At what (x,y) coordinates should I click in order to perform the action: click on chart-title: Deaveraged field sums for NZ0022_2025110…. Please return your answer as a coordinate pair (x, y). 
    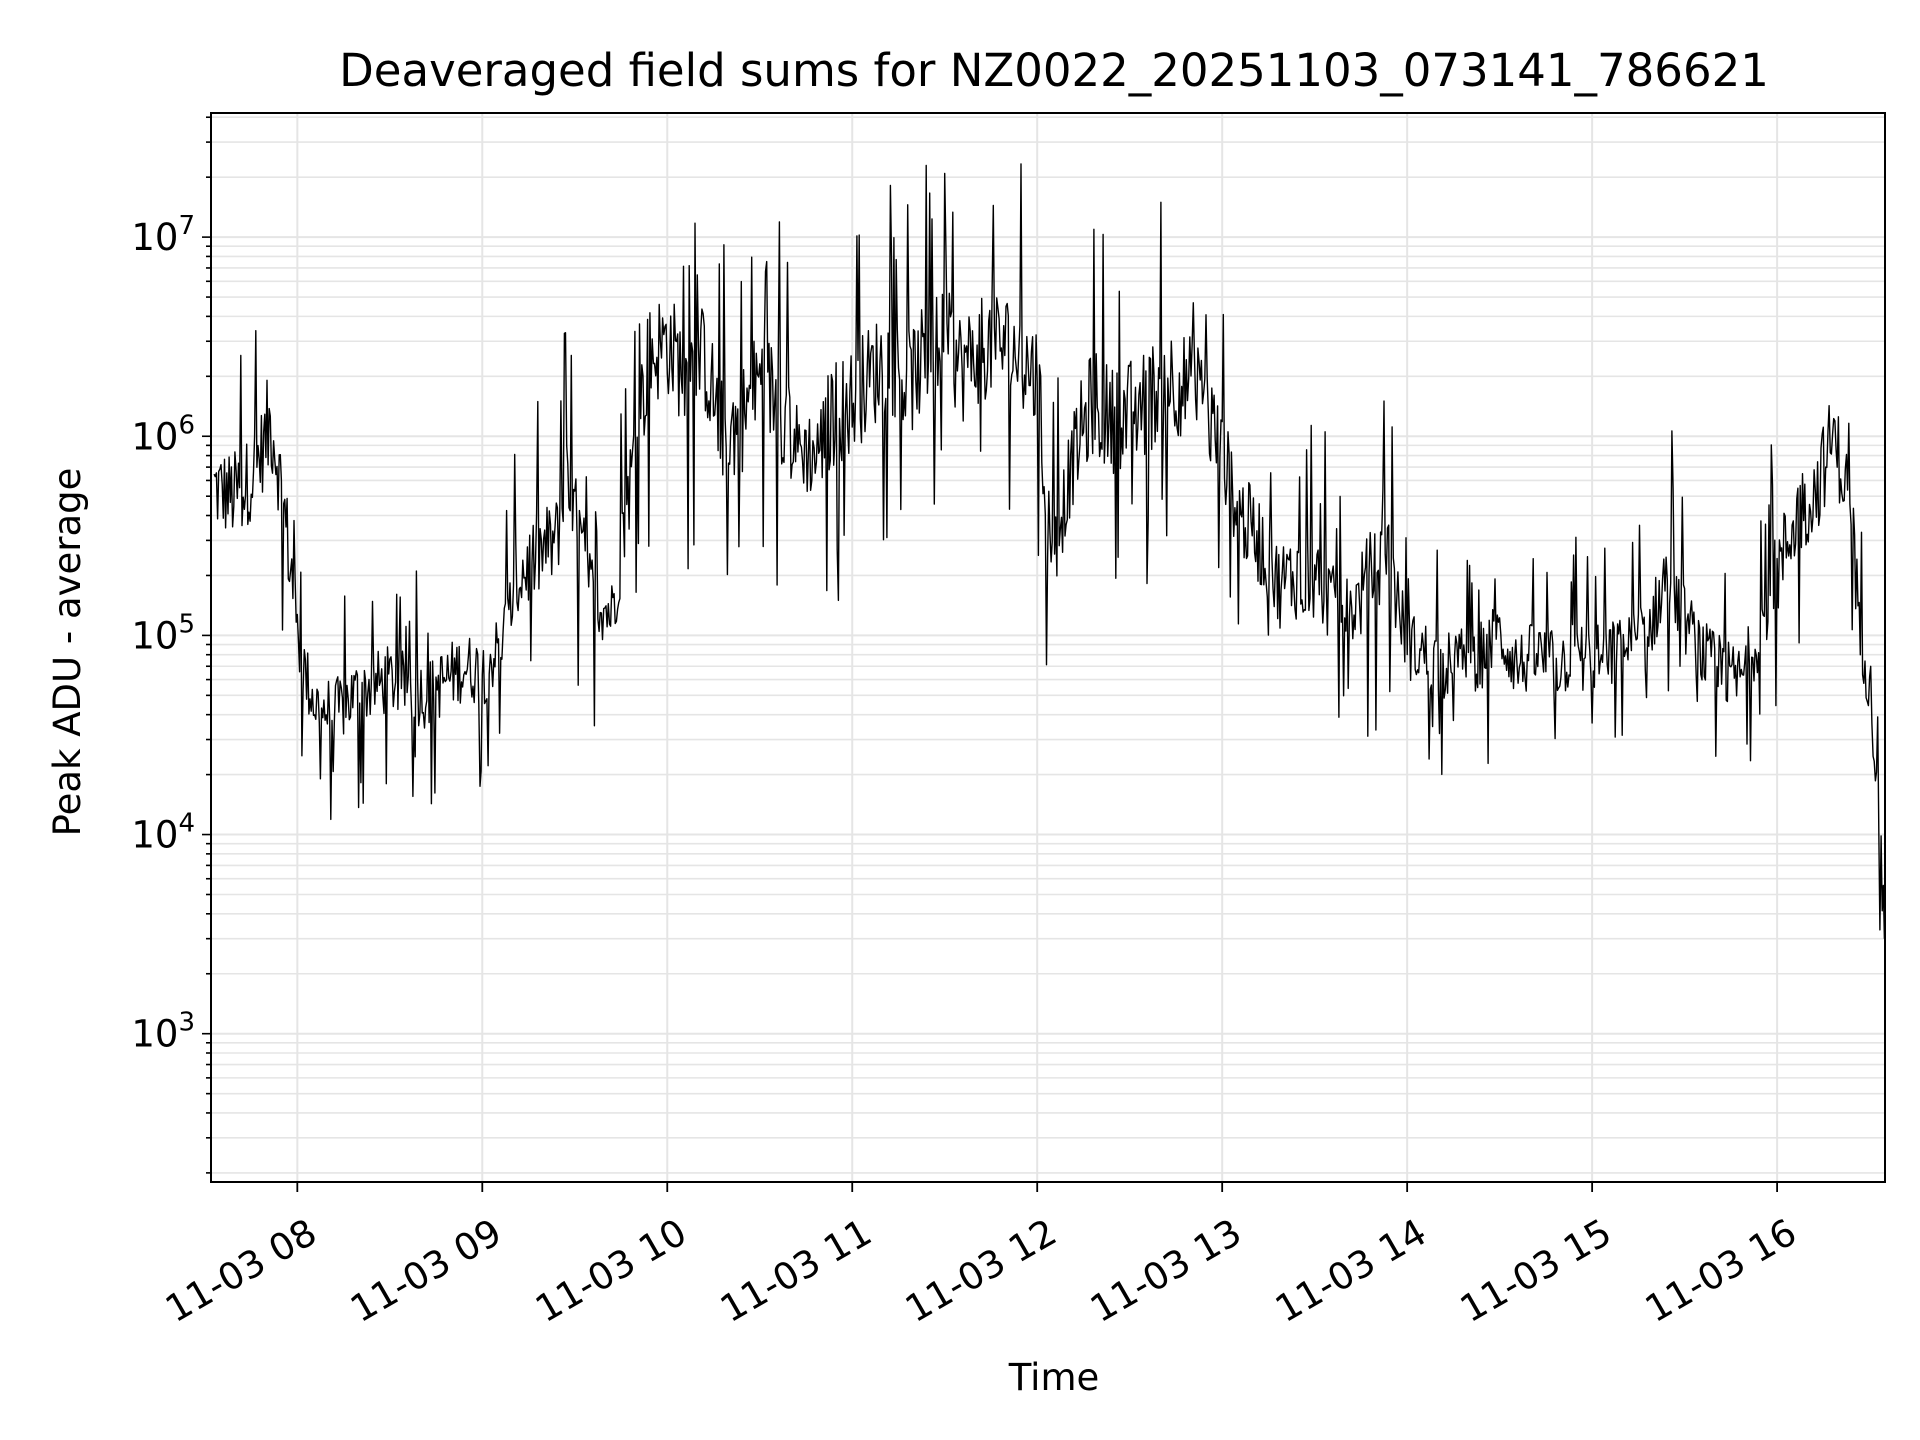
    Looking at the image, I should click on (1054, 70).